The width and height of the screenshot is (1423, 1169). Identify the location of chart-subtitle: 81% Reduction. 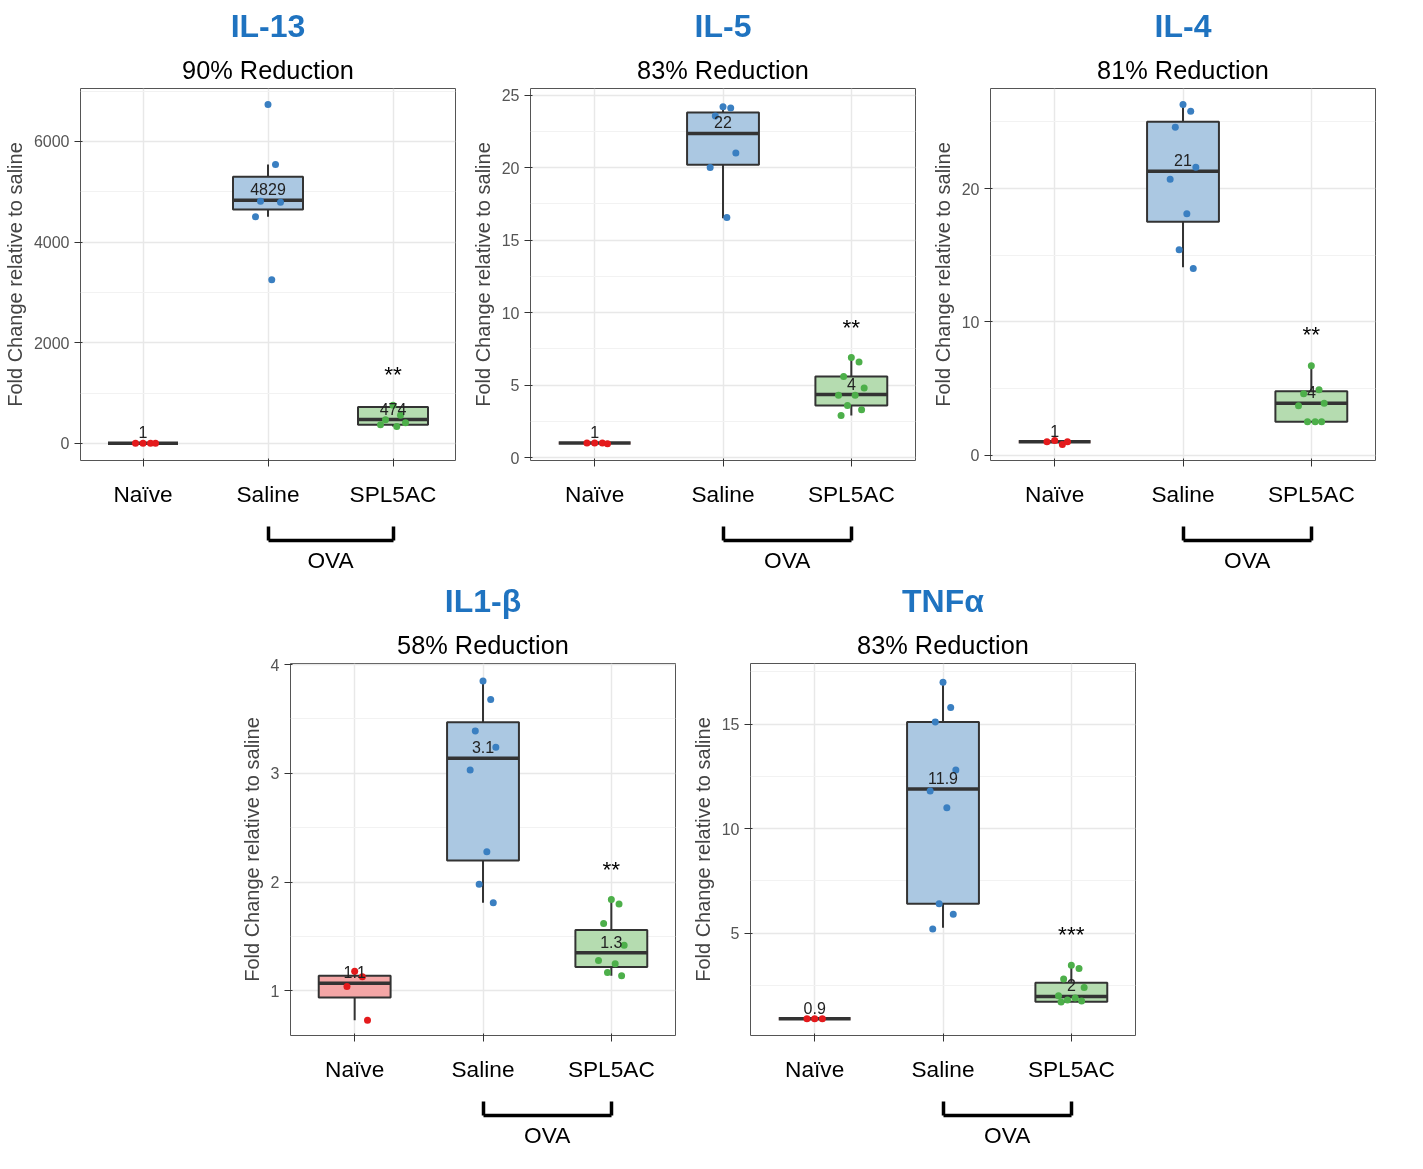
(1183, 69).